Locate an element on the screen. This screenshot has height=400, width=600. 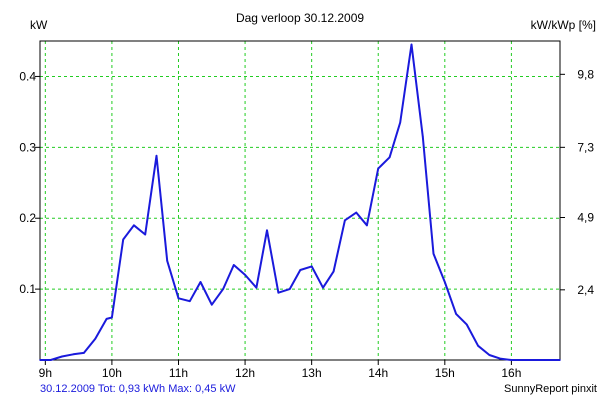
x-tick-label: 10h is located at coordinates (112, 373).